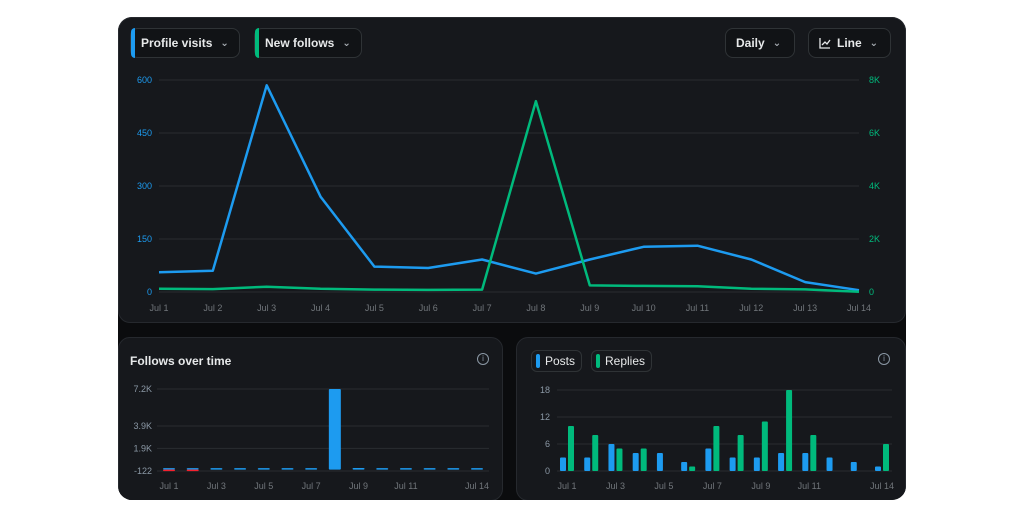 The height and width of the screenshot is (518, 1024). I want to click on y-left-tick-label: 0, so click(149, 292).